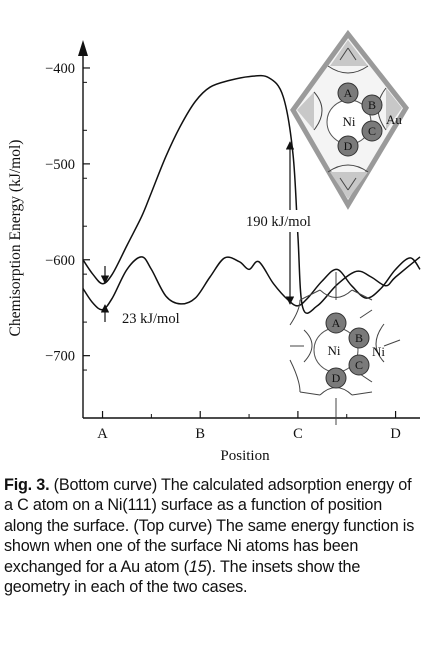 This screenshot has height=650, width=424. I want to click on inset-bottom-label-d: D, so click(336, 378).